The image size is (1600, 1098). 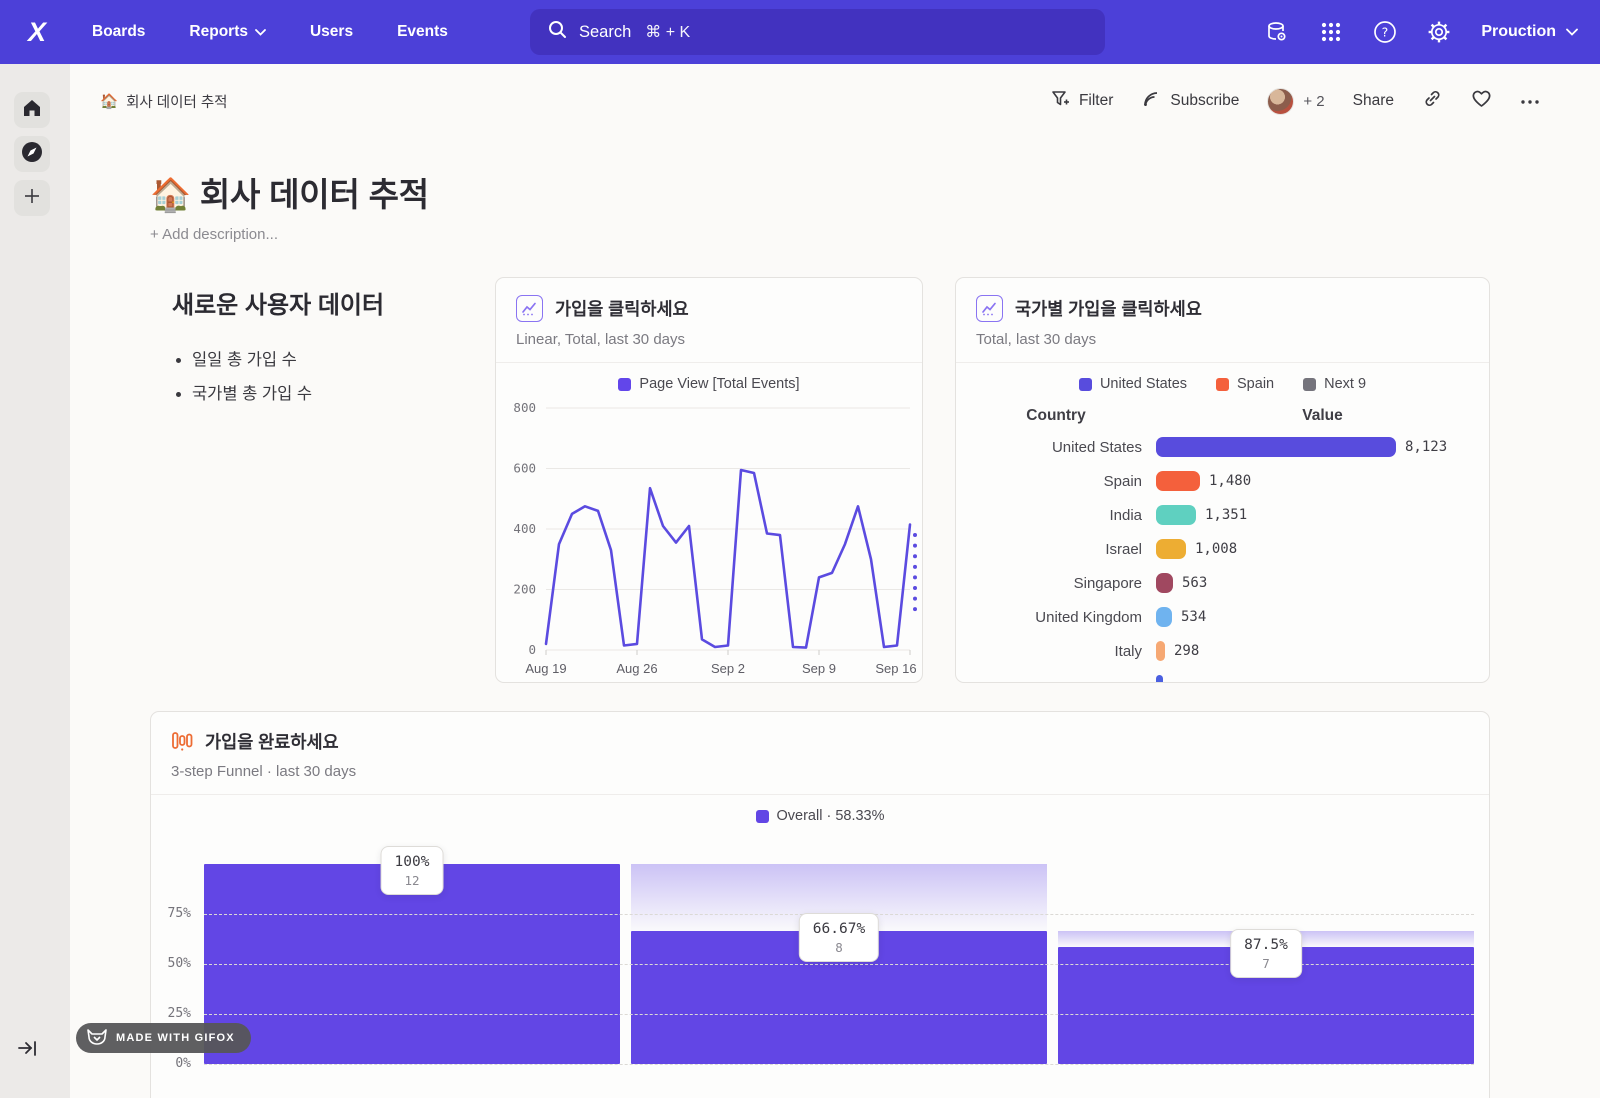 What do you see at coordinates (218, 31) in the screenshot?
I see `nav-reports-label: Reports` at bounding box center [218, 31].